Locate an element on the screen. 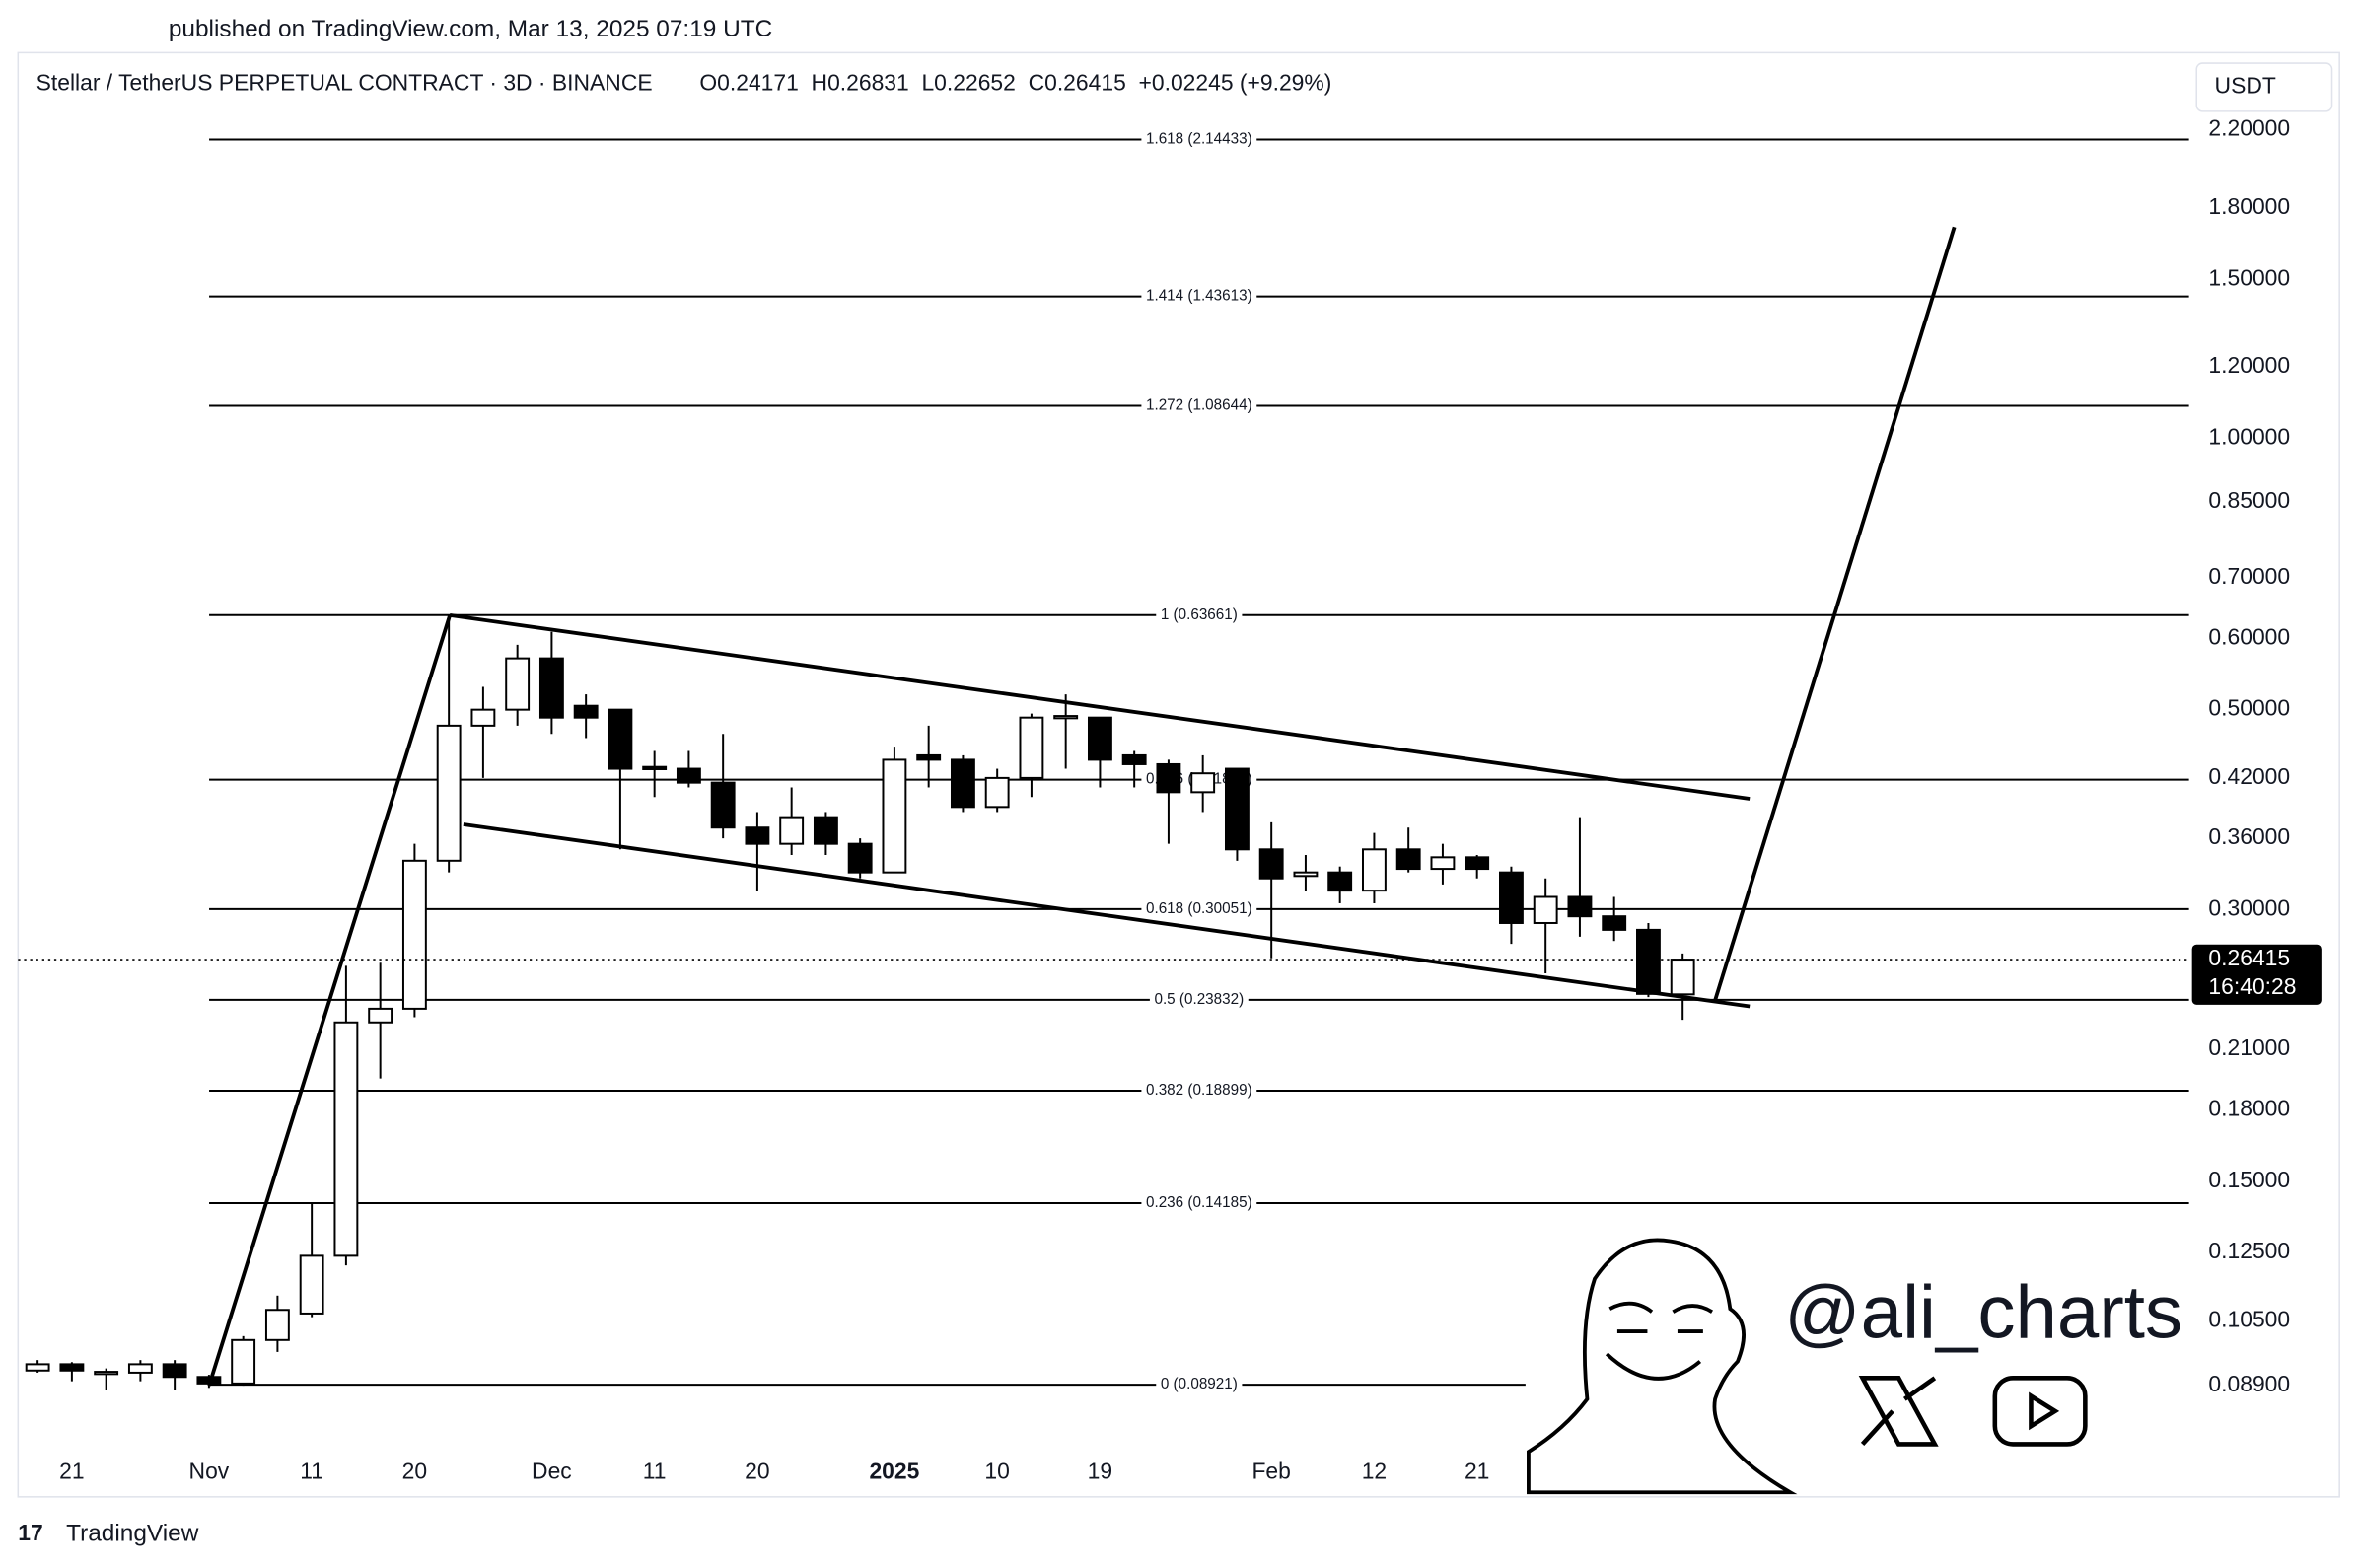 The height and width of the screenshot is (1568, 2359). x-tick-label: 2025 is located at coordinates (894, 1470).